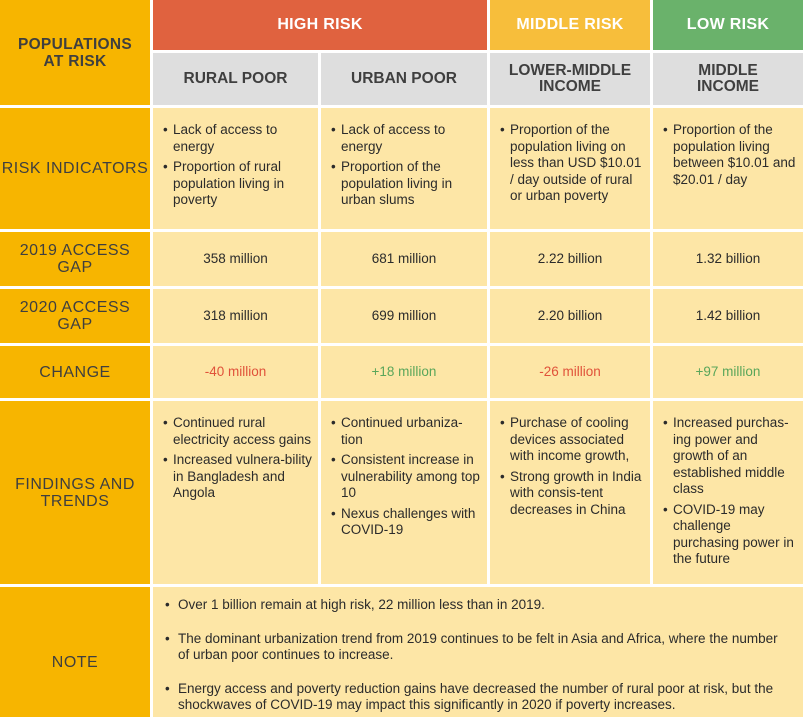  I want to click on gap-2019-urban-poor: 681 million, so click(404, 259).